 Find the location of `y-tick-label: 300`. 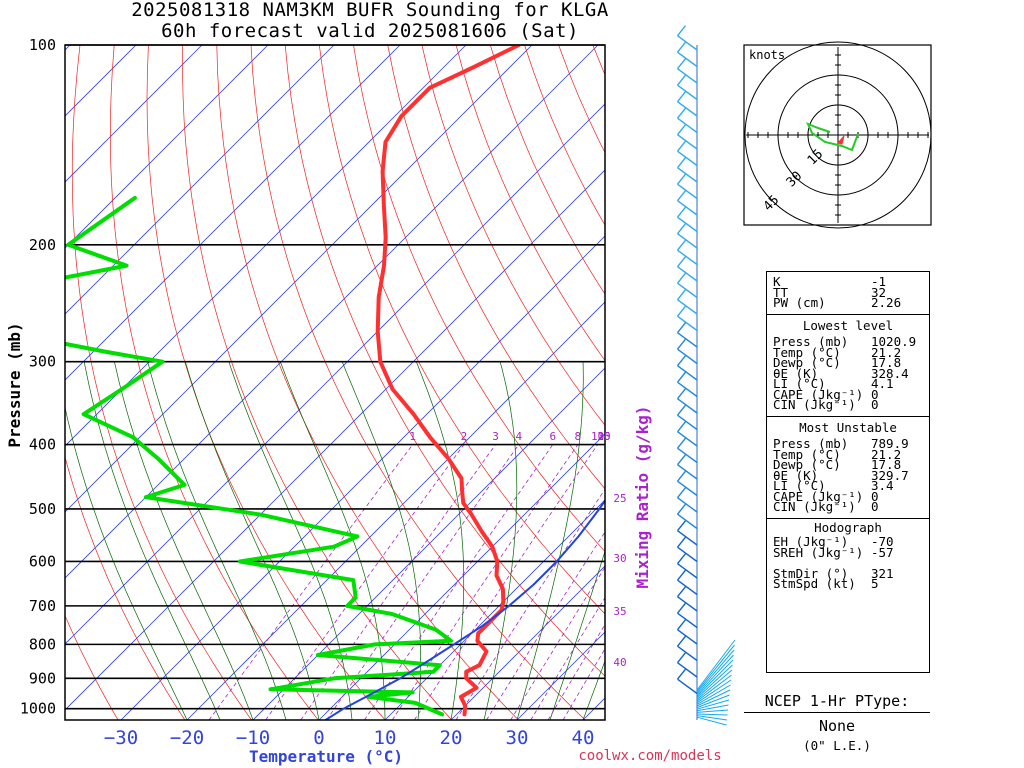

y-tick-label: 300 is located at coordinates (42, 362).